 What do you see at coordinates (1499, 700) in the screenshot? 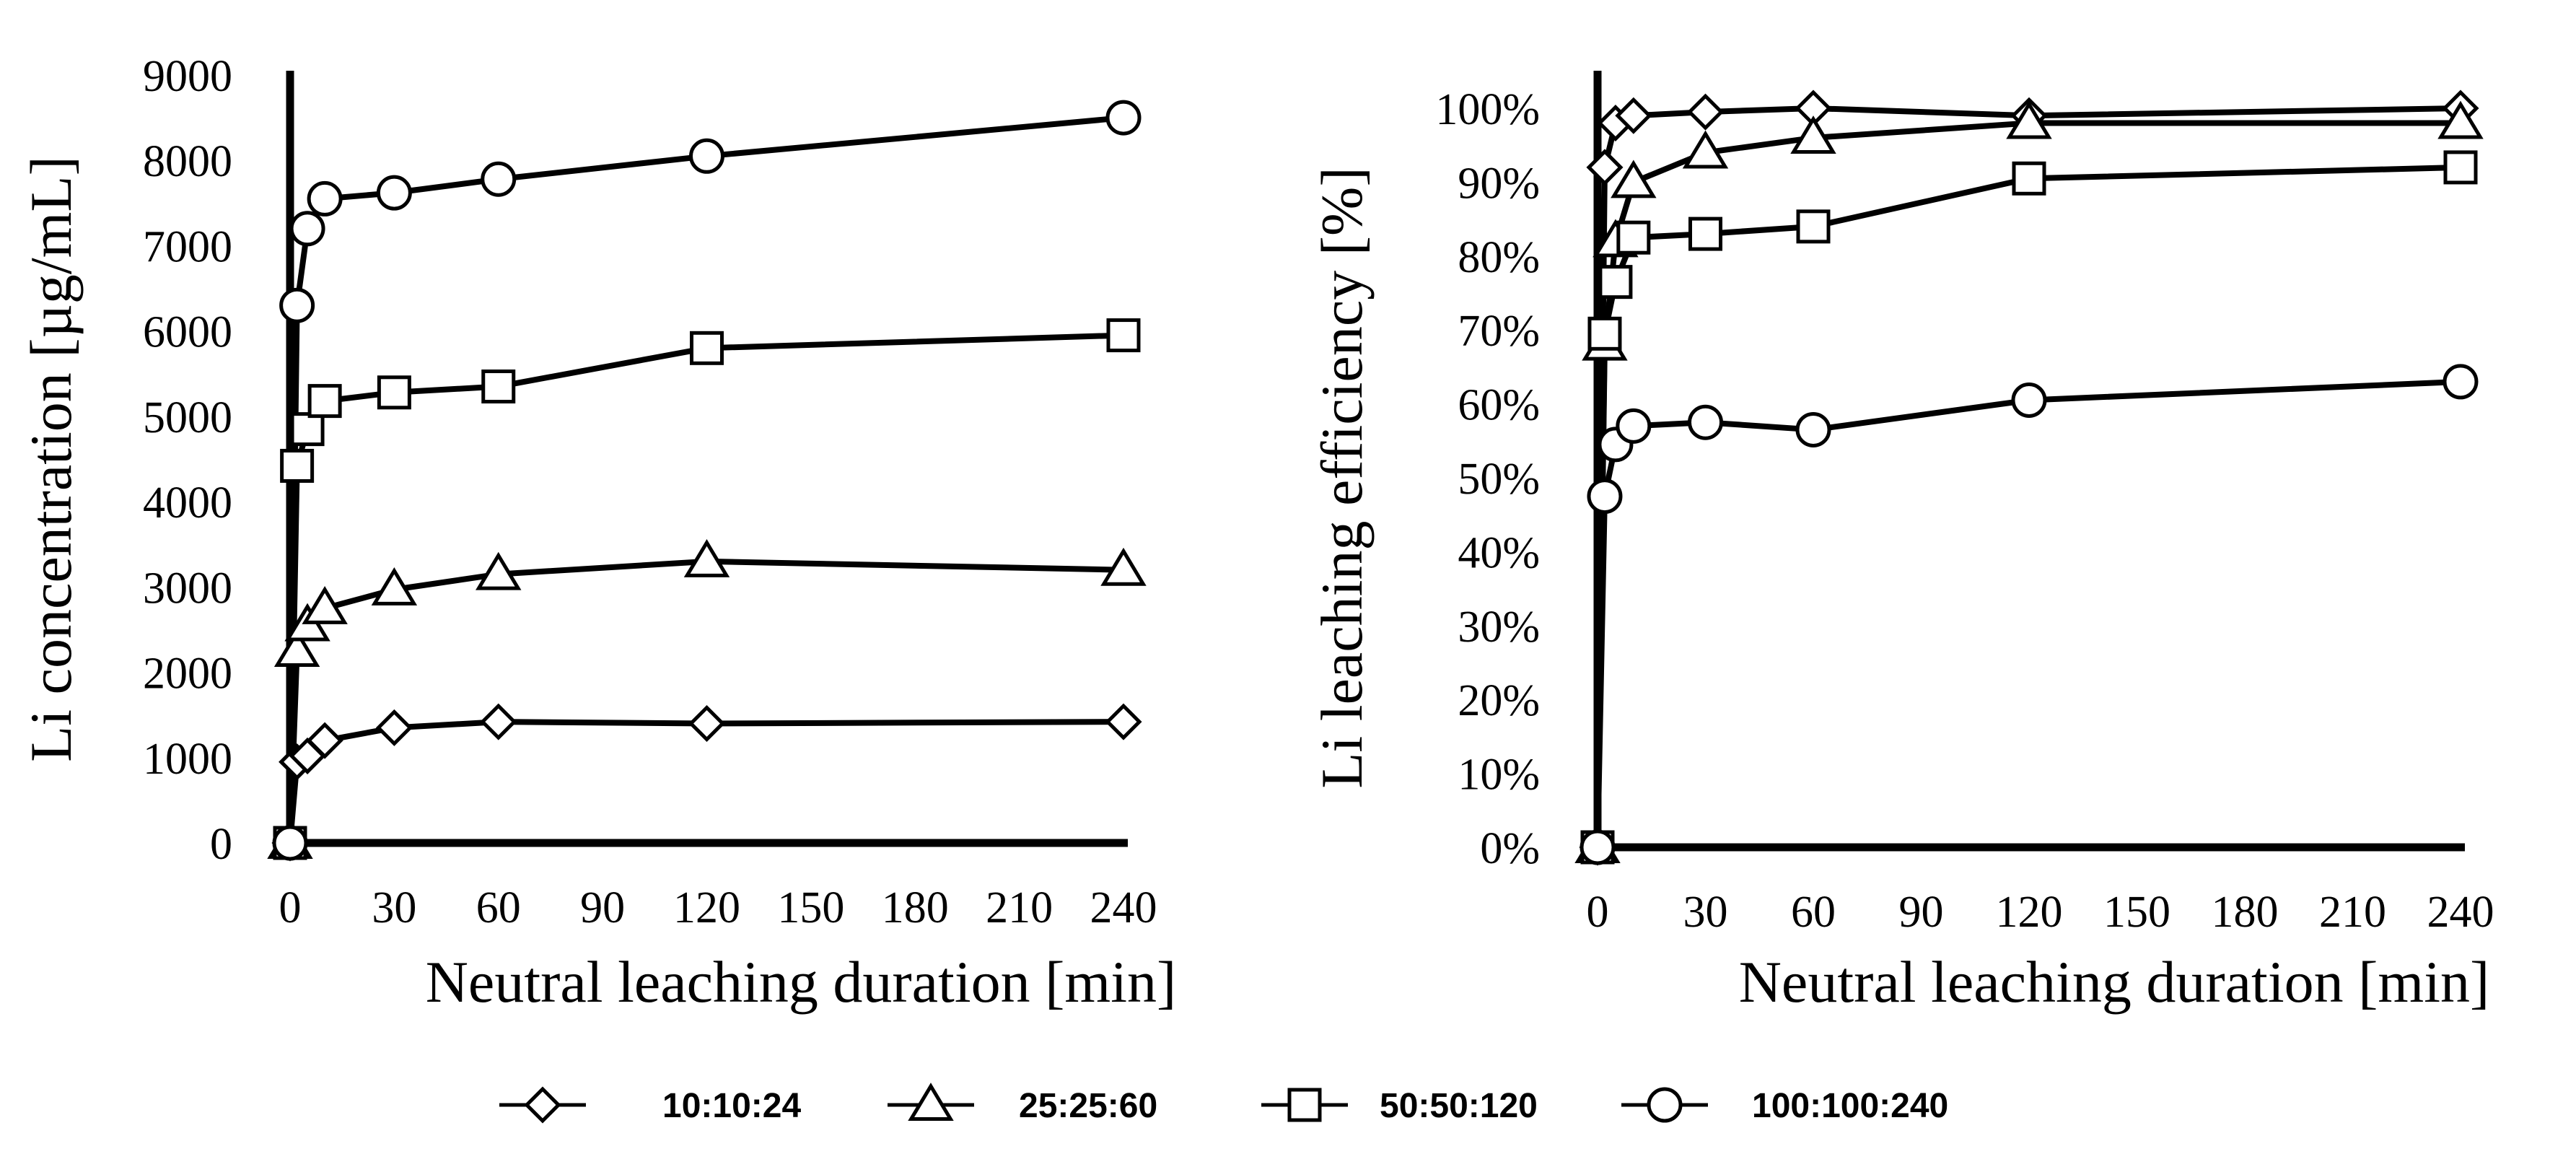
I see `y-tick-label: 20%` at bounding box center [1499, 700].